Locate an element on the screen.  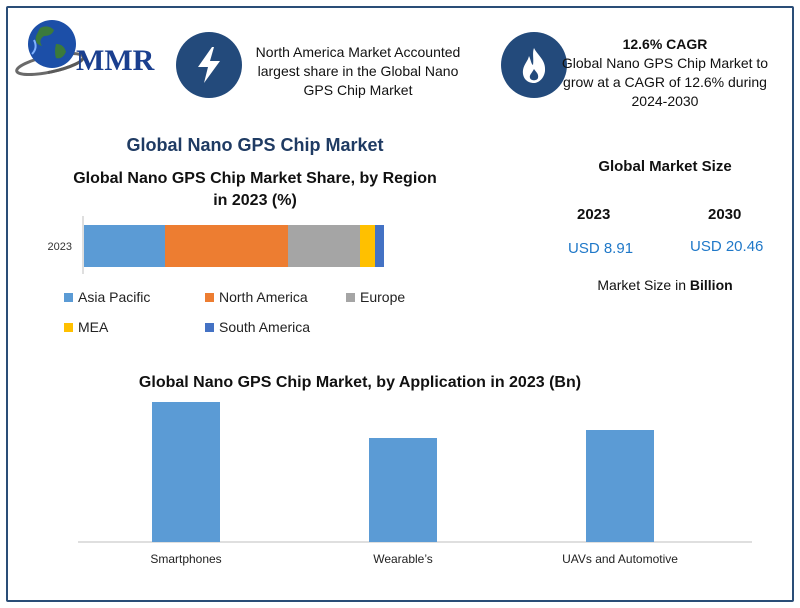
market-size-unit: Market Size in Billion is located at coordinates (665, 285).